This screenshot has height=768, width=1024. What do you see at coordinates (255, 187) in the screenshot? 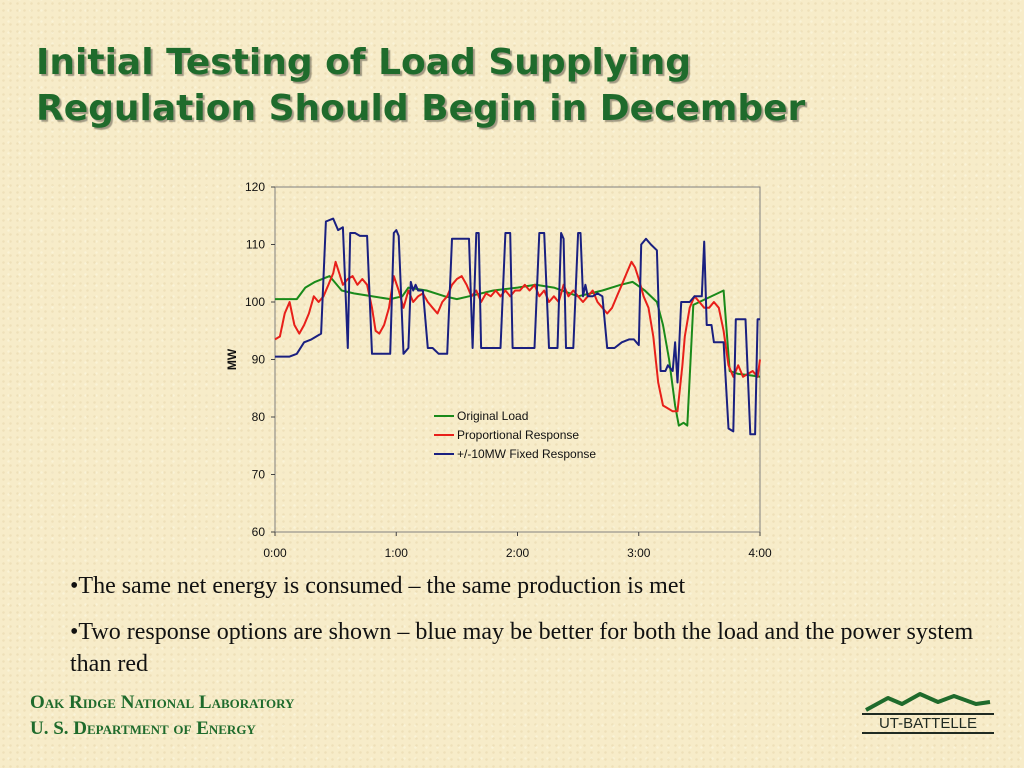
I see `y-tick-label: 120` at bounding box center [255, 187].